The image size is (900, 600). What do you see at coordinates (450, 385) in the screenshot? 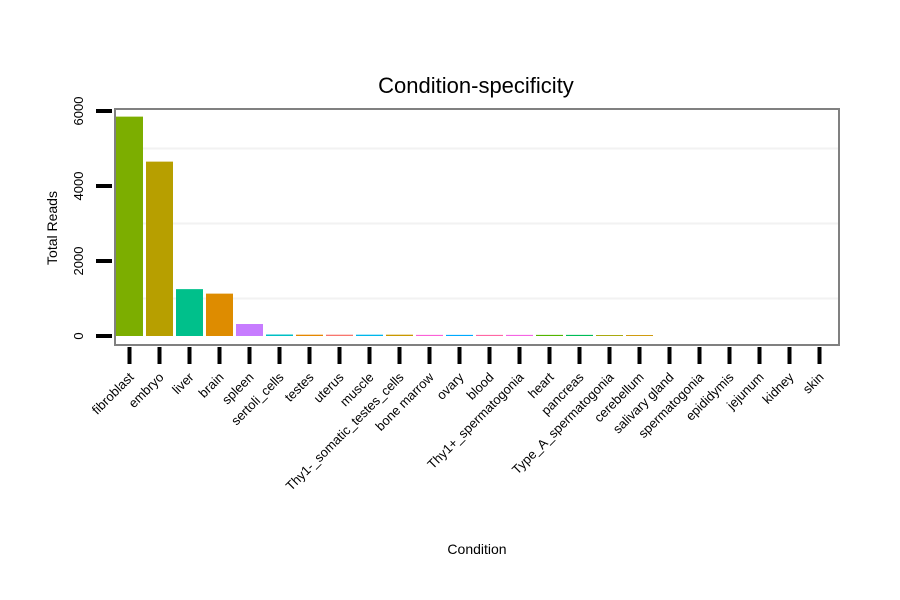
I see `x-tick-label: ovary` at bounding box center [450, 385].